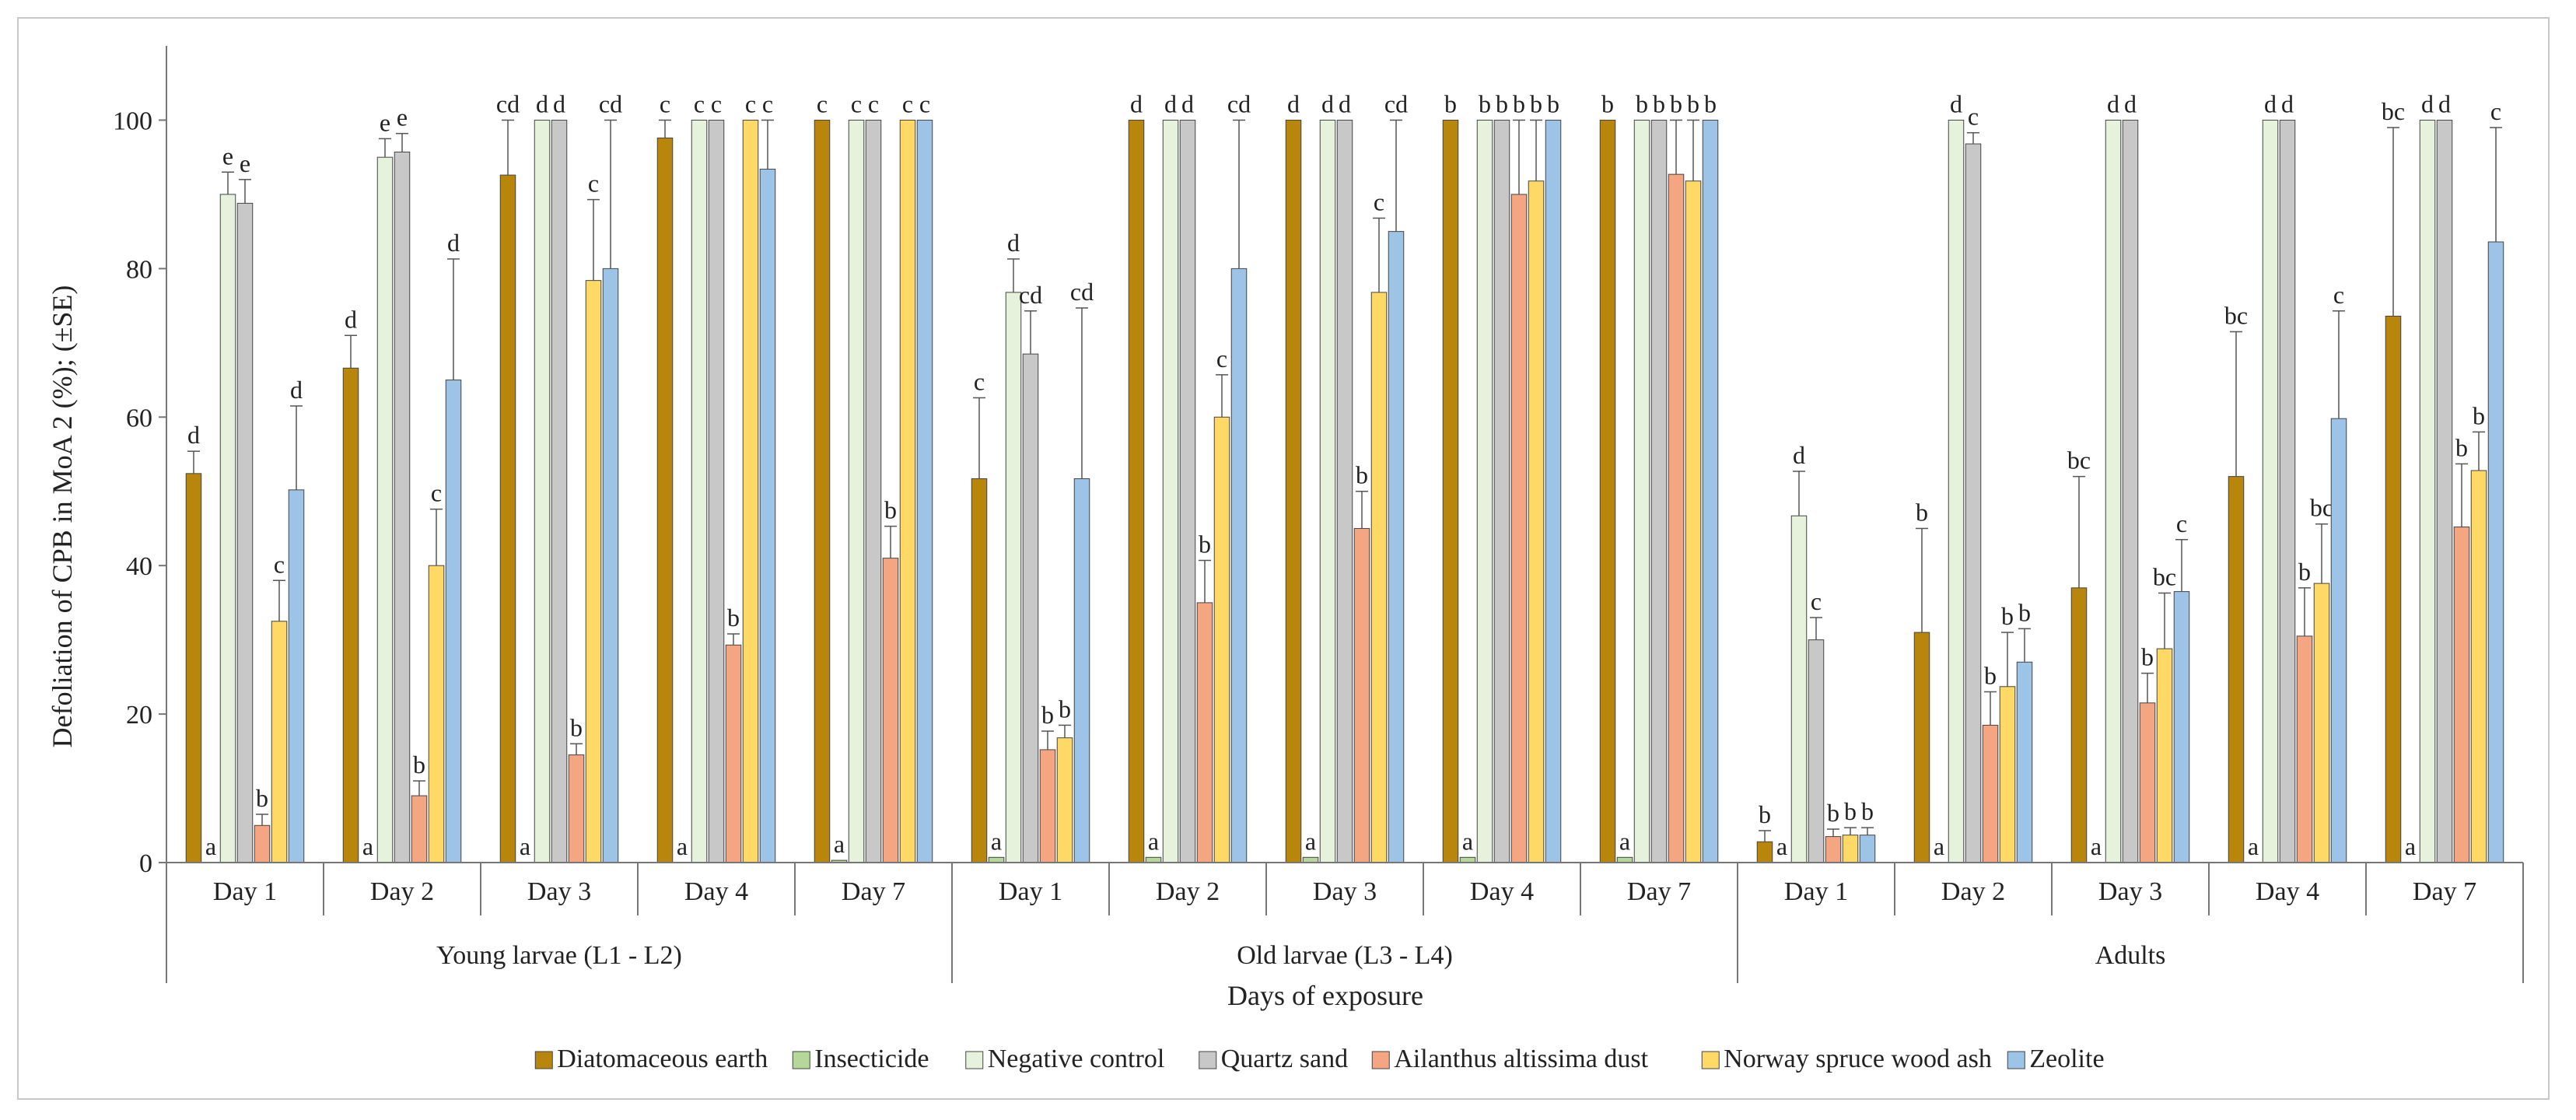  I want to click on legend-label: Norway spruce wood ash, so click(1858, 1059).